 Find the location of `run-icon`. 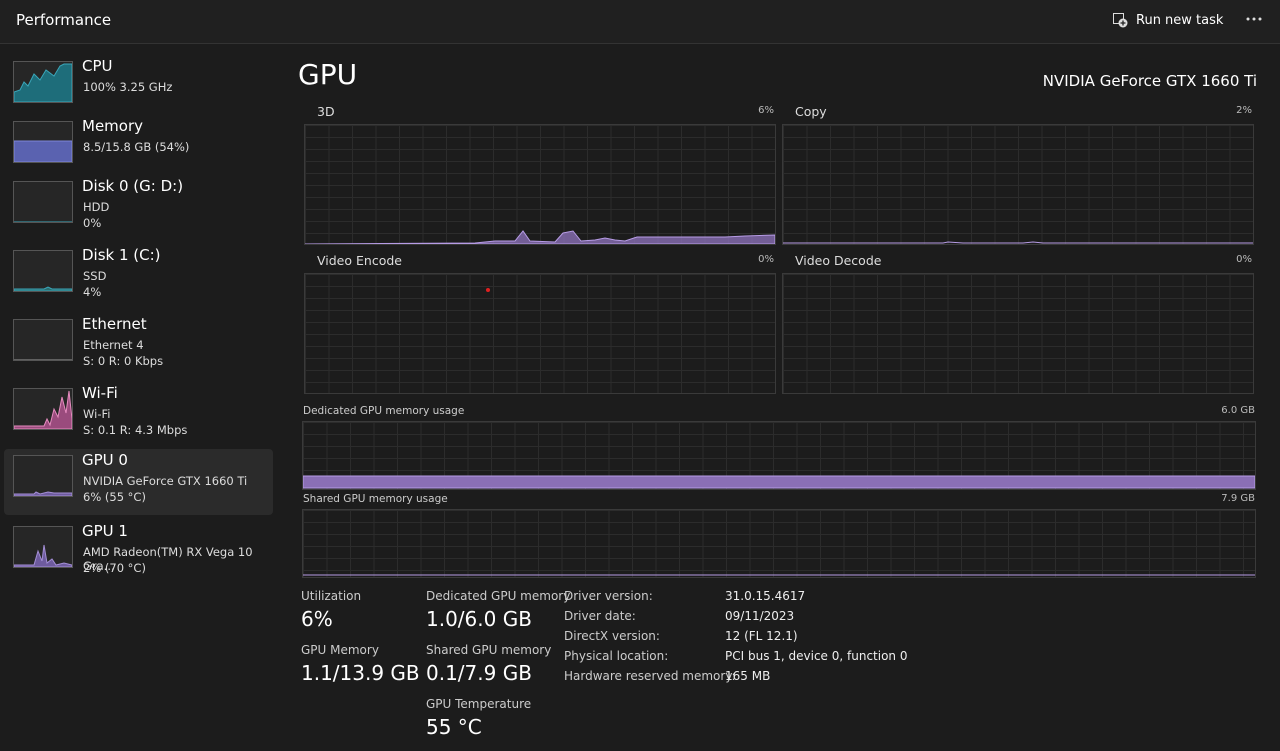

run-icon is located at coordinates (1120, 20).